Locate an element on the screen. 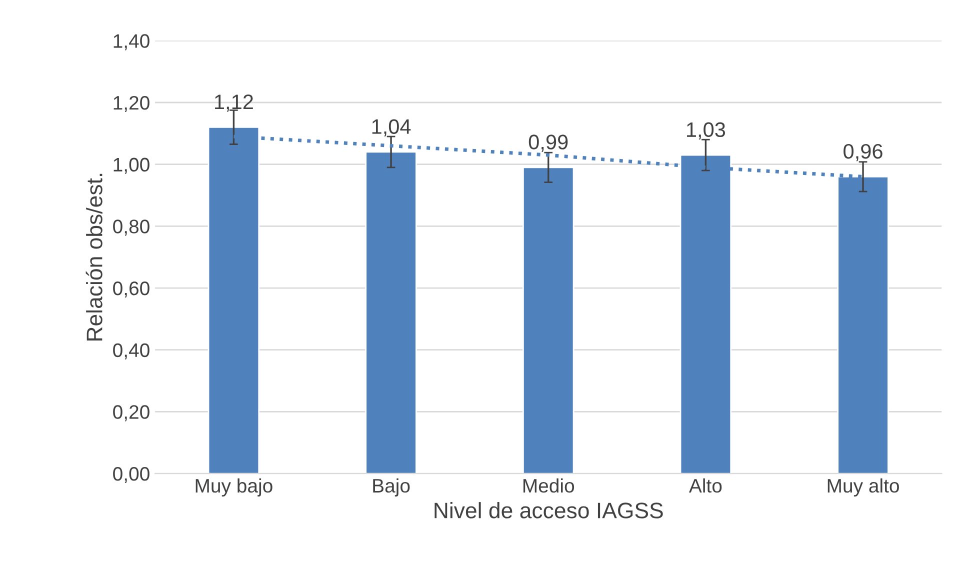 The image size is (957, 581). y-axis-title: Relación obs/est. is located at coordinates (94, 257).